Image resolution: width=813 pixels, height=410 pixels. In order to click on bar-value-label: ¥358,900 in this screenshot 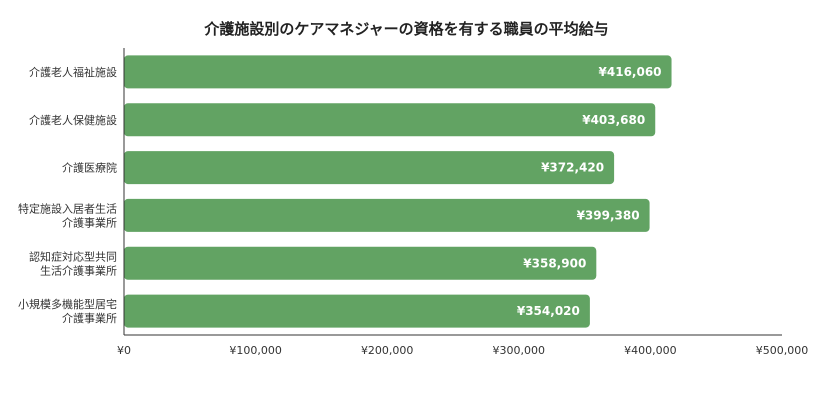, I will do `click(554, 263)`.